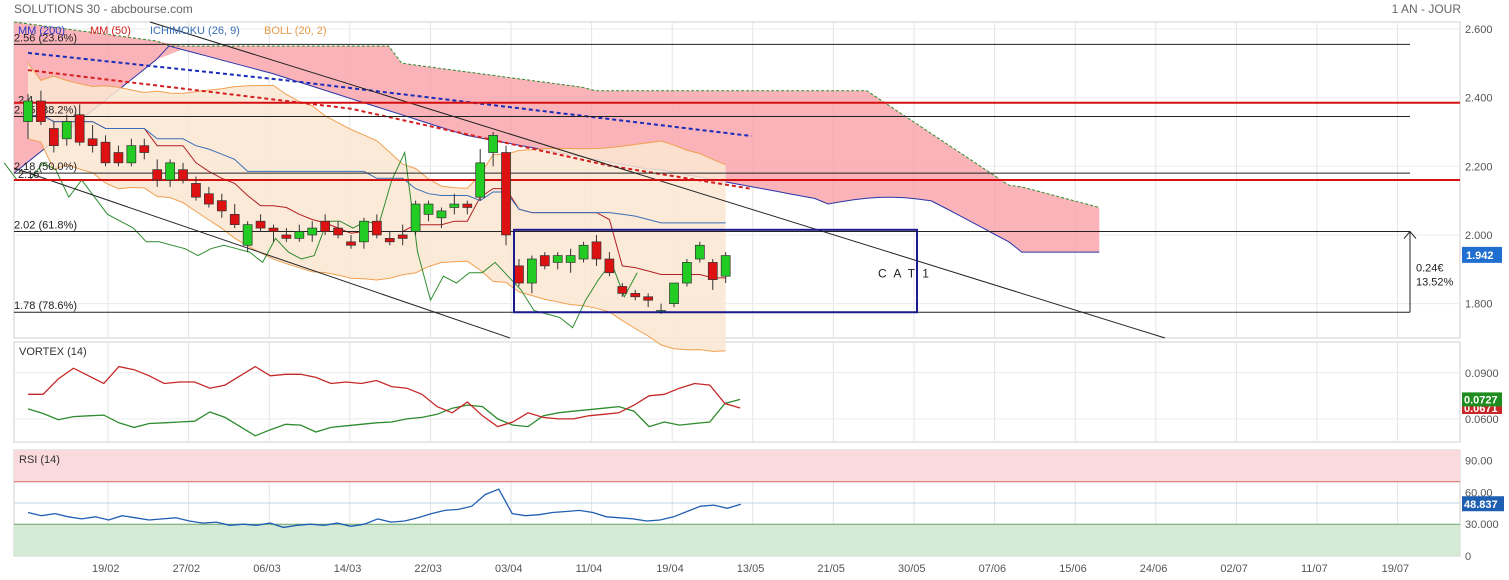  Describe the element at coordinates (1479, 236) in the screenshot. I see `y-tick-label: 2.000` at that location.